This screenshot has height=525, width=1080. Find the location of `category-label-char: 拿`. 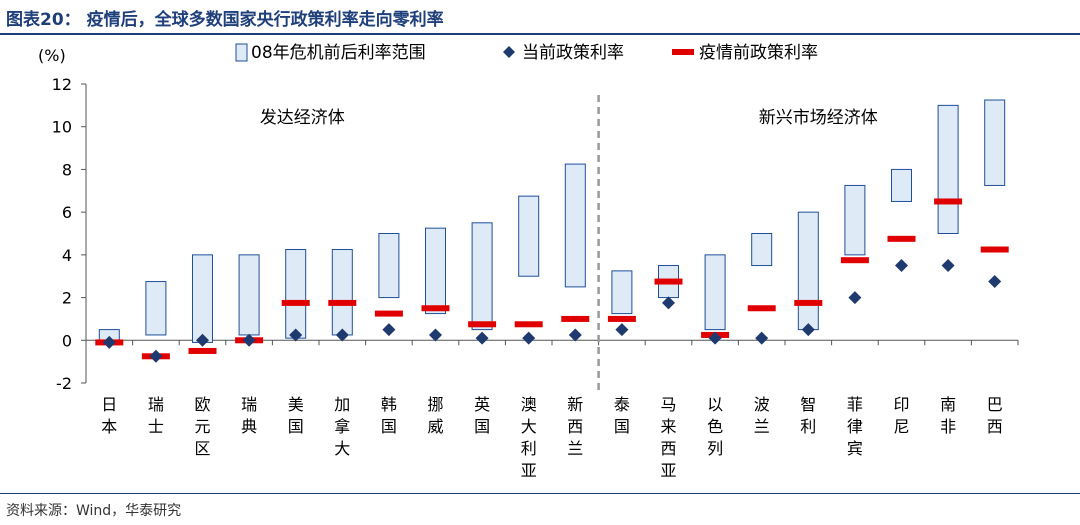

category-label-char: 拿 is located at coordinates (342, 426).